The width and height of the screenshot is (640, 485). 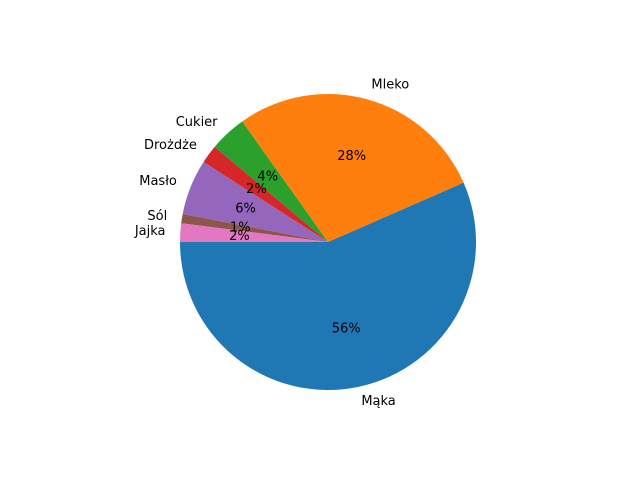 I want to click on pie-category-label-2: Cukier, so click(x=197, y=122).